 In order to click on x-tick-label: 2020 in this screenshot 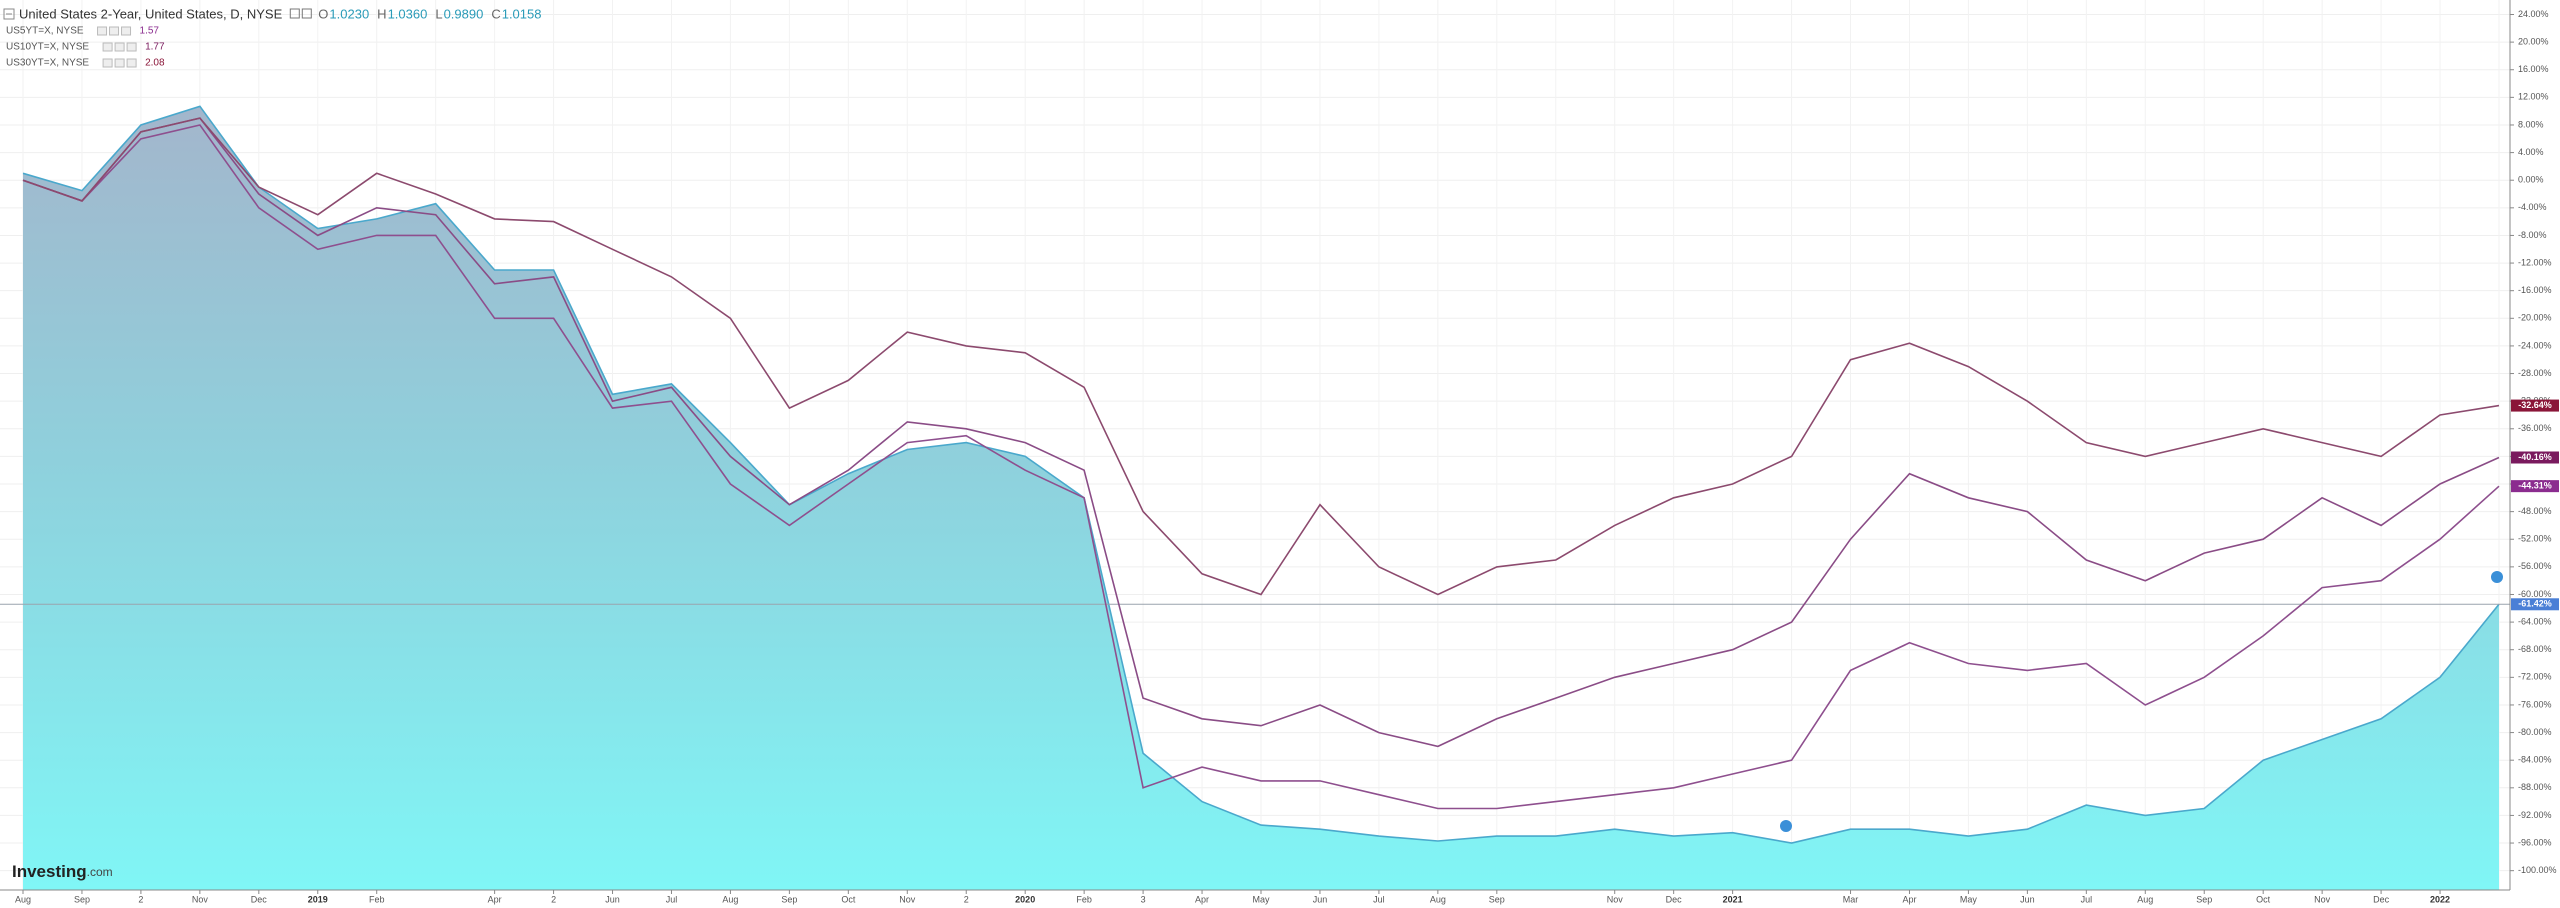, I will do `click(1025, 899)`.